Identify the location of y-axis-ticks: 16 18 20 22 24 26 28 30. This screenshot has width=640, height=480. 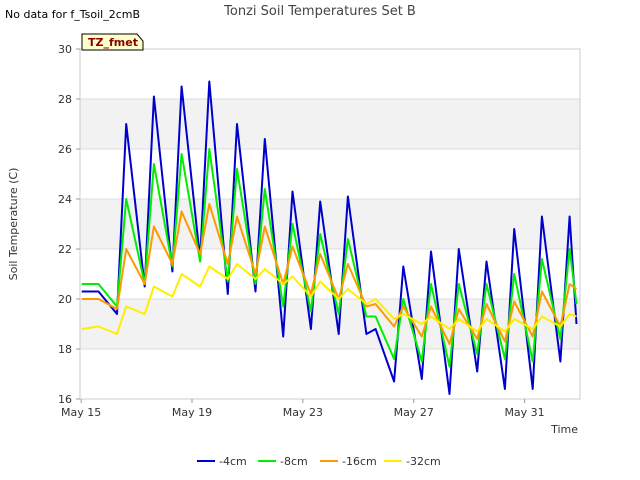
(69, 224).